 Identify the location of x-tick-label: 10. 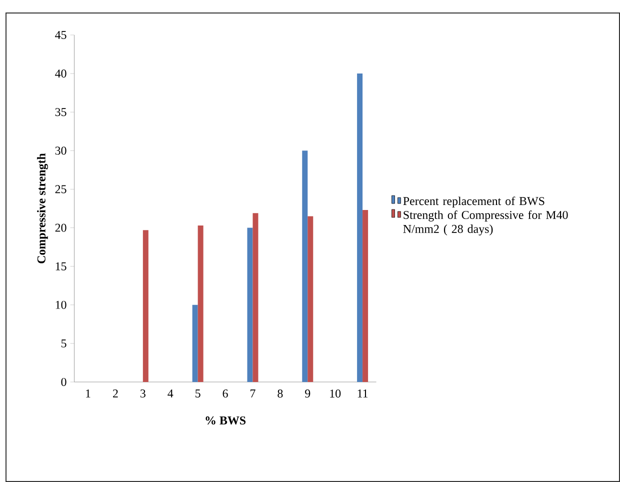
(335, 394).